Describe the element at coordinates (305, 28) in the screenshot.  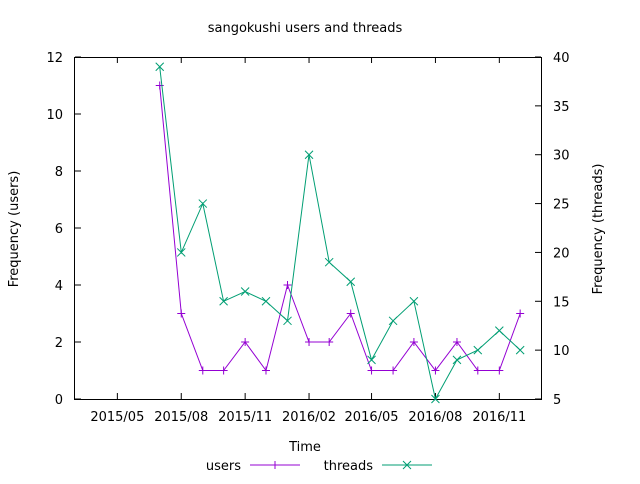
I see `chart-title: sangokushi users and threads` at that location.